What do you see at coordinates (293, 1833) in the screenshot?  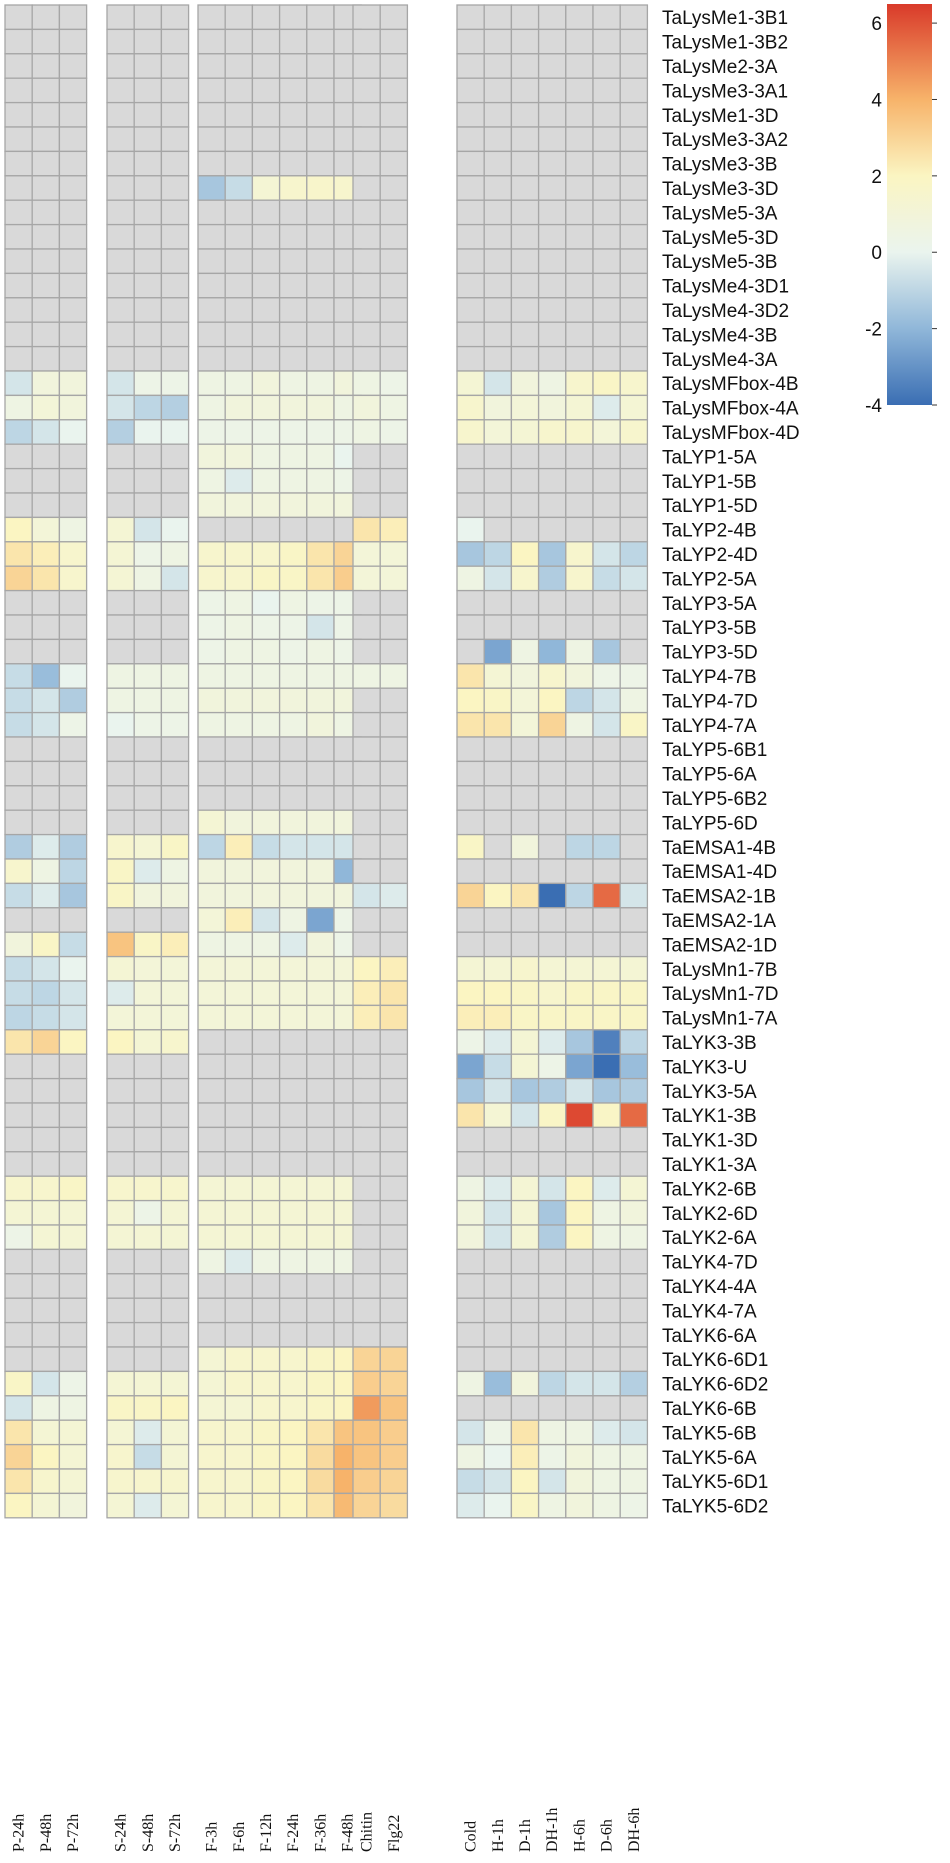 I see `condition-label: F-24h` at bounding box center [293, 1833].